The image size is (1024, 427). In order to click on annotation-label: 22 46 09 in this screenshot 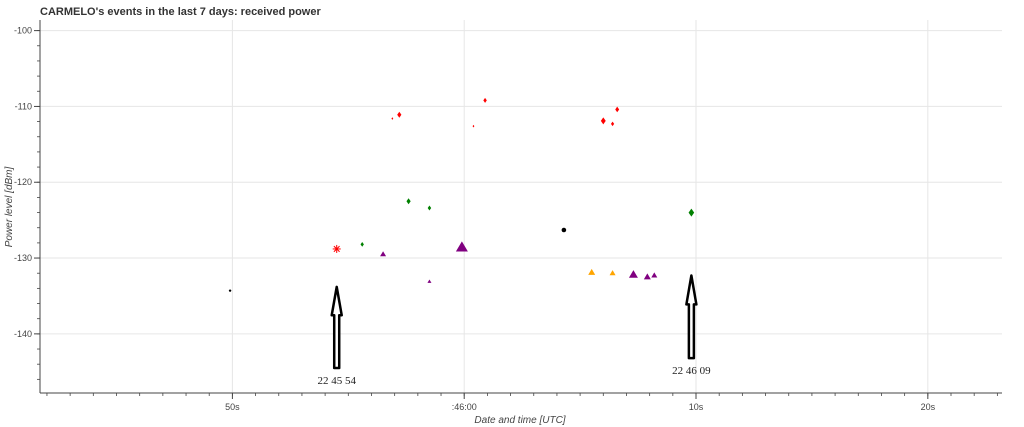, I will do `click(691, 371)`.